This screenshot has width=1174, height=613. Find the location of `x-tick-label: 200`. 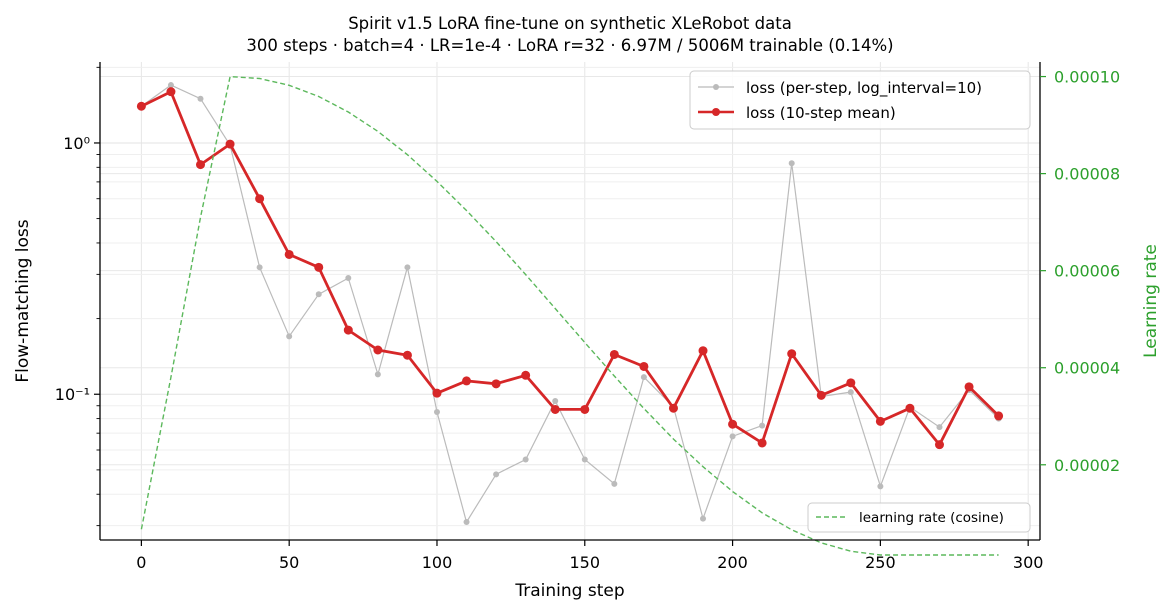

x-tick-label: 200 is located at coordinates (732, 562).